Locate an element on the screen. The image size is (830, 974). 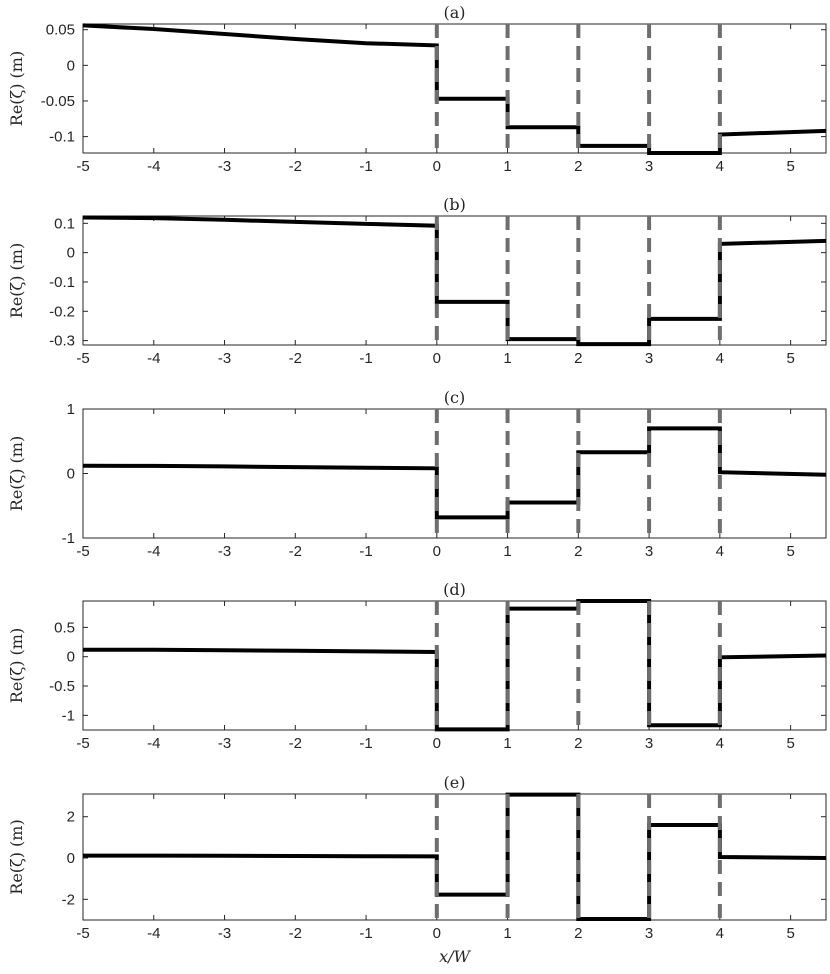
panel-title: (a) is located at coordinates (454, 12).